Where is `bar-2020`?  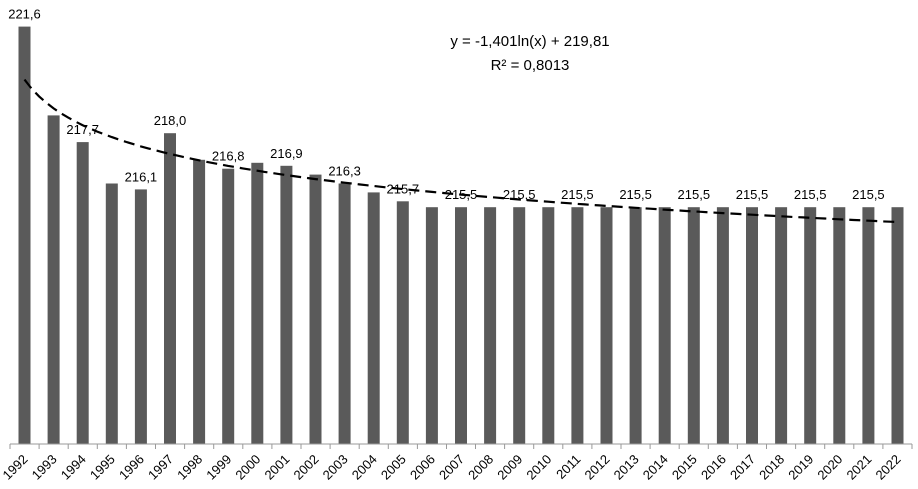
bar-2020 is located at coordinates (839, 325).